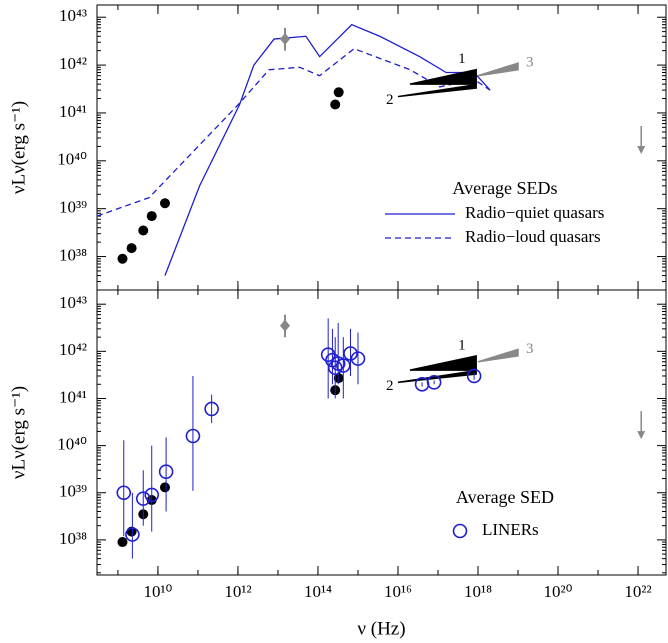 This screenshot has width=668, height=643. What do you see at coordinates (398, 591) in the screenshot?
I see `x-tick-label: 10¹⁶` at bounding box center [398, 591].